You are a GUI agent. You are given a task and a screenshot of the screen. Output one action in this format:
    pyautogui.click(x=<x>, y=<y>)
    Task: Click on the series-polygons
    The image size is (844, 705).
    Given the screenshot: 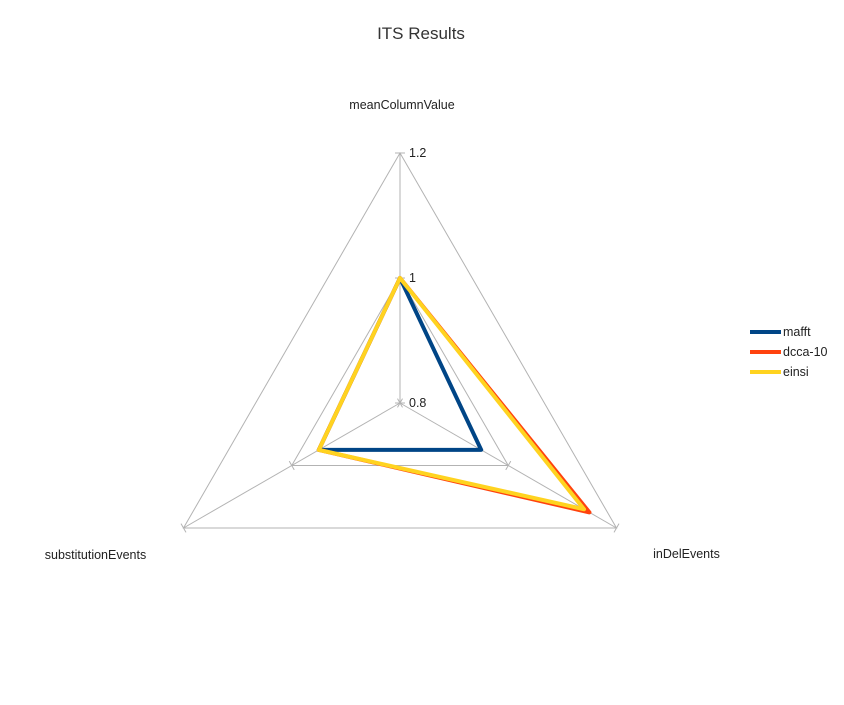 What is the action you would take?
    pyautogui.click(x=454, y=395)
    